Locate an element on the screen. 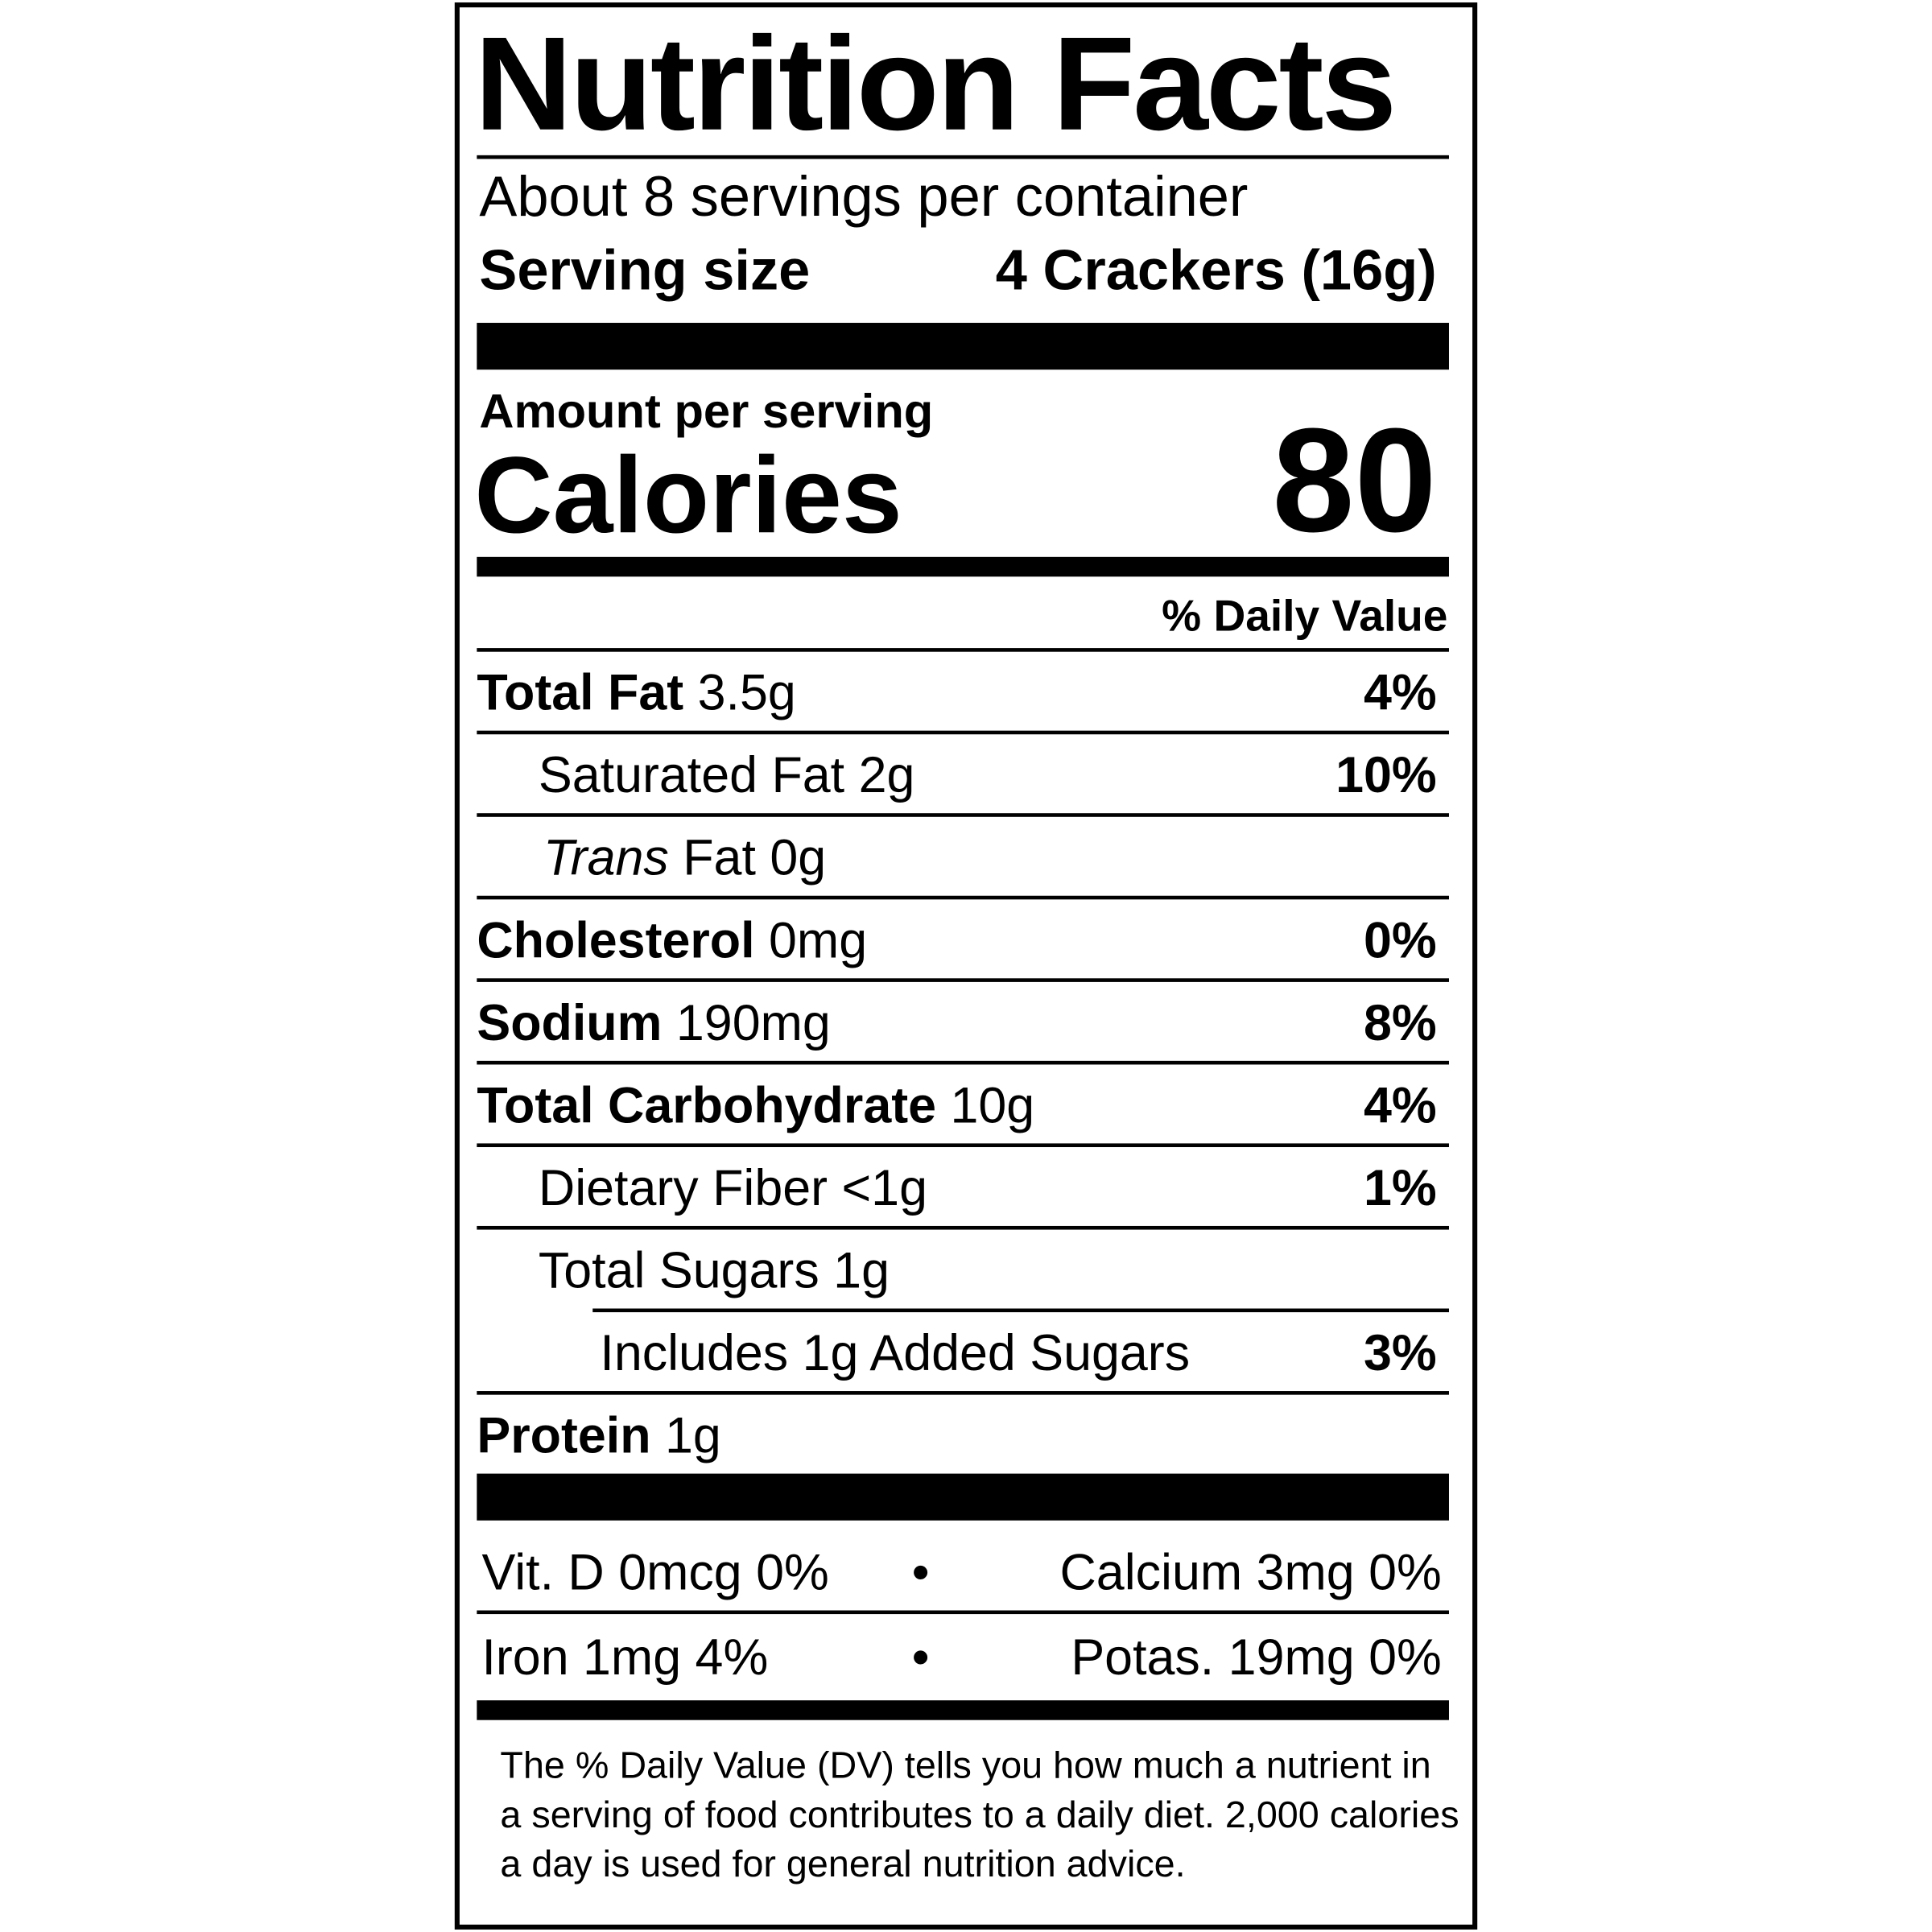 The image size is (1932, 1932). nutrient-dv: 1% is located at coordinates (1400, 1187).